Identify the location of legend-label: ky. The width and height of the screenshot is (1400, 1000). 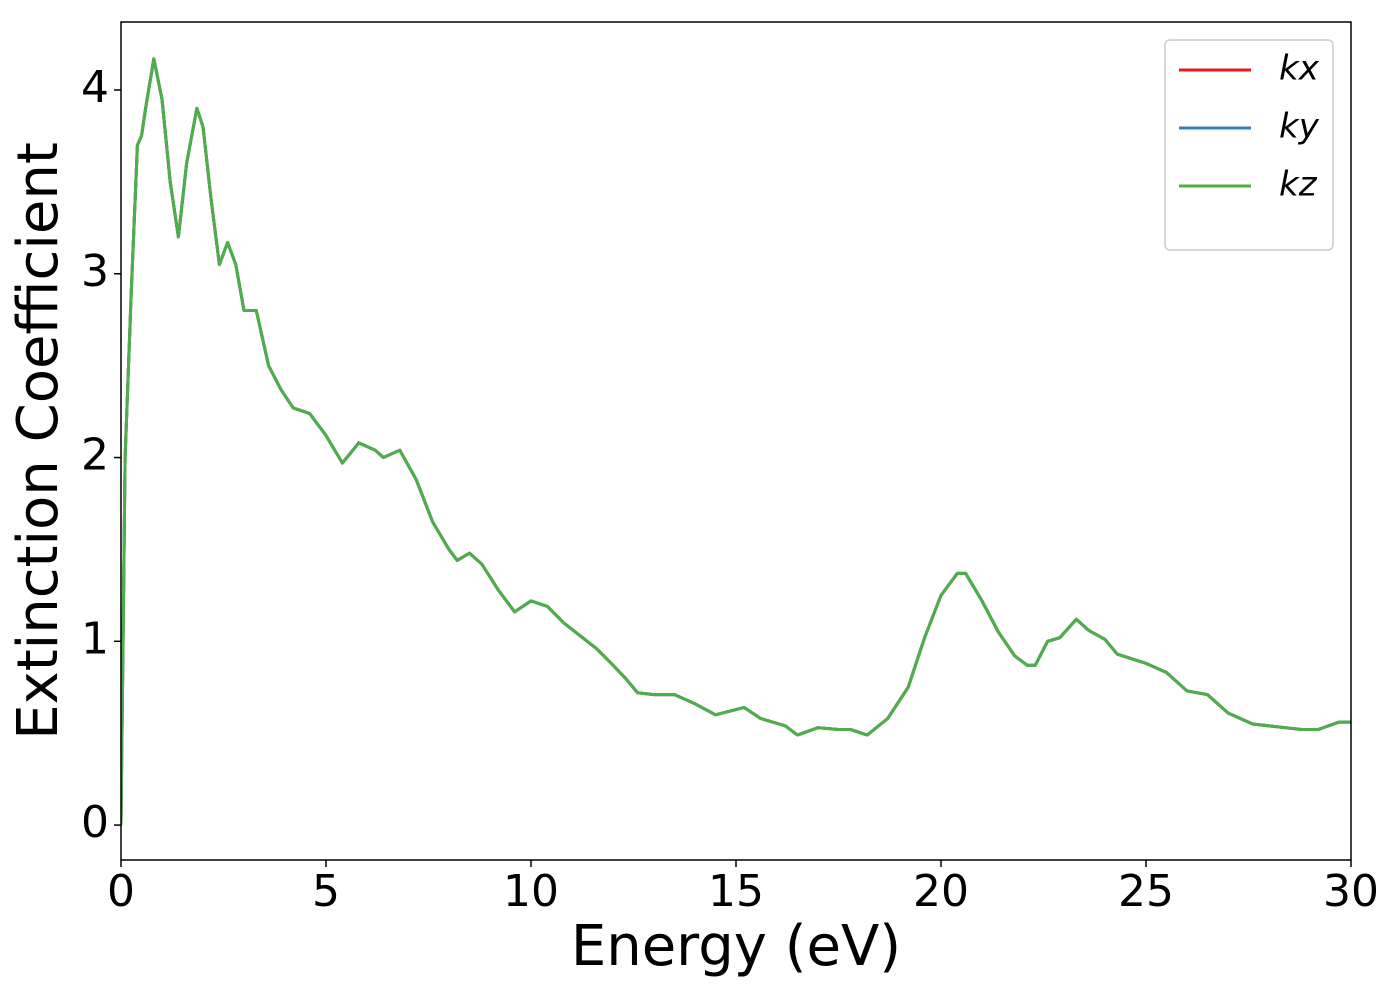
(1299, 127).